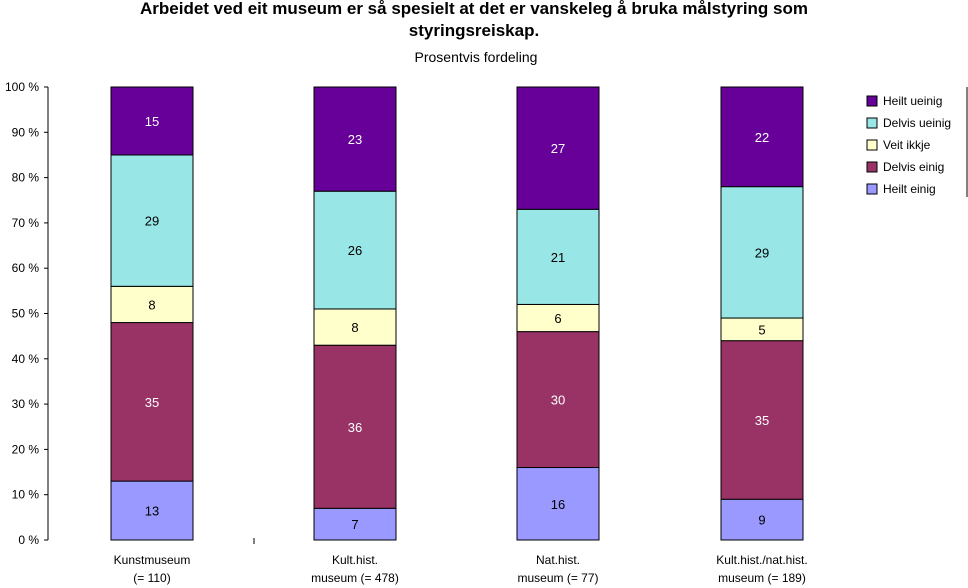 Image resolution: width=968 pixels, height=588 pixels. I want to click on y-tick-label: 0 %, so click(28, 540).